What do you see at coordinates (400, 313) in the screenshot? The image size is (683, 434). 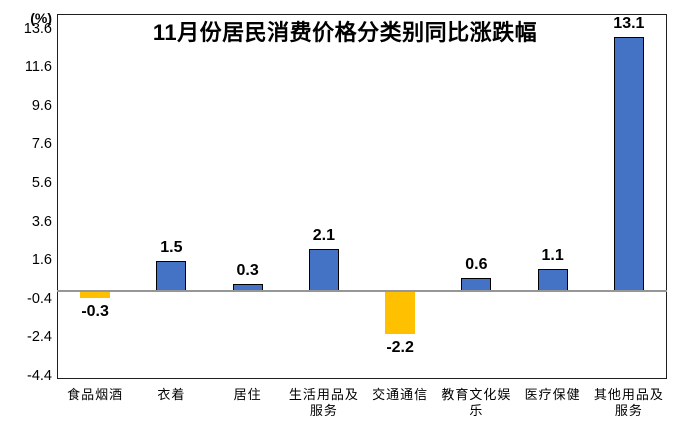 I see `bar-交通通信` at bounding box center [400, 313].